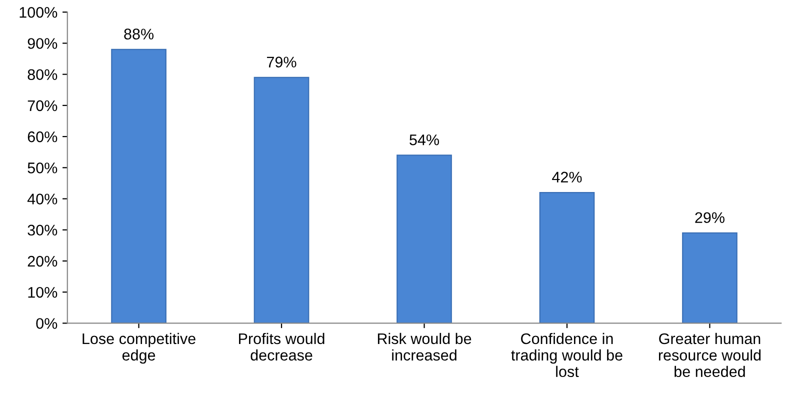 This screenshot has width=793, height=404. Describe the element at coordinates (47, 323) in the screenshot. I see `y-tick-label: 0%` at that location.